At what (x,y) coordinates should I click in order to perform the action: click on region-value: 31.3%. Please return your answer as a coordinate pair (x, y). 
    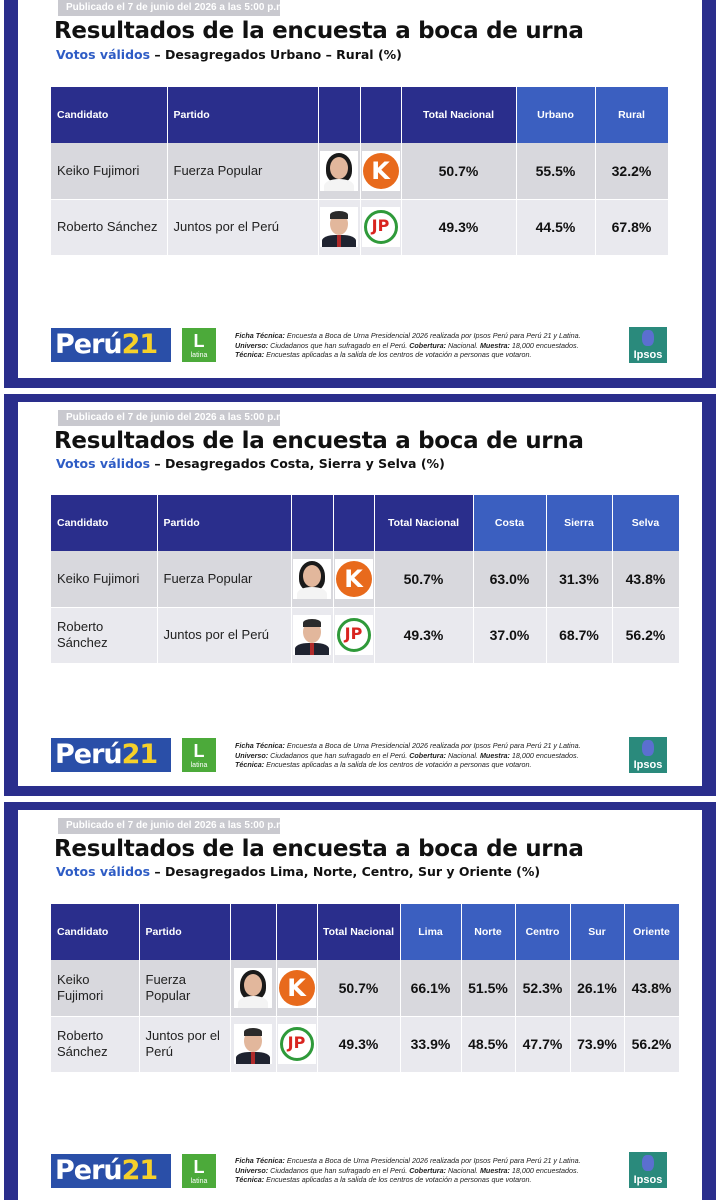
    Looking at the image, I should click on (579, 579).